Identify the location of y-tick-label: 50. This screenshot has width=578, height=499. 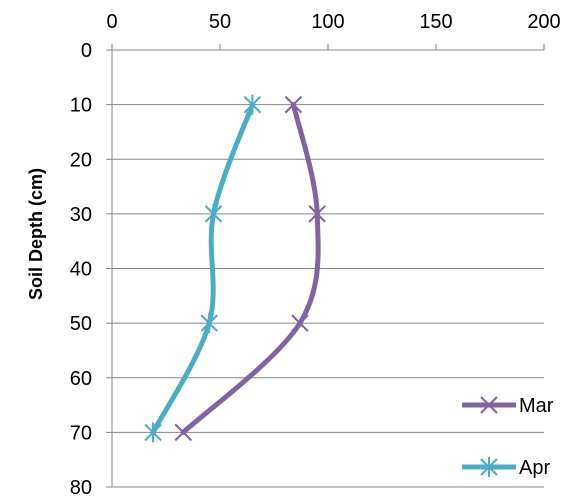
(81, 324).